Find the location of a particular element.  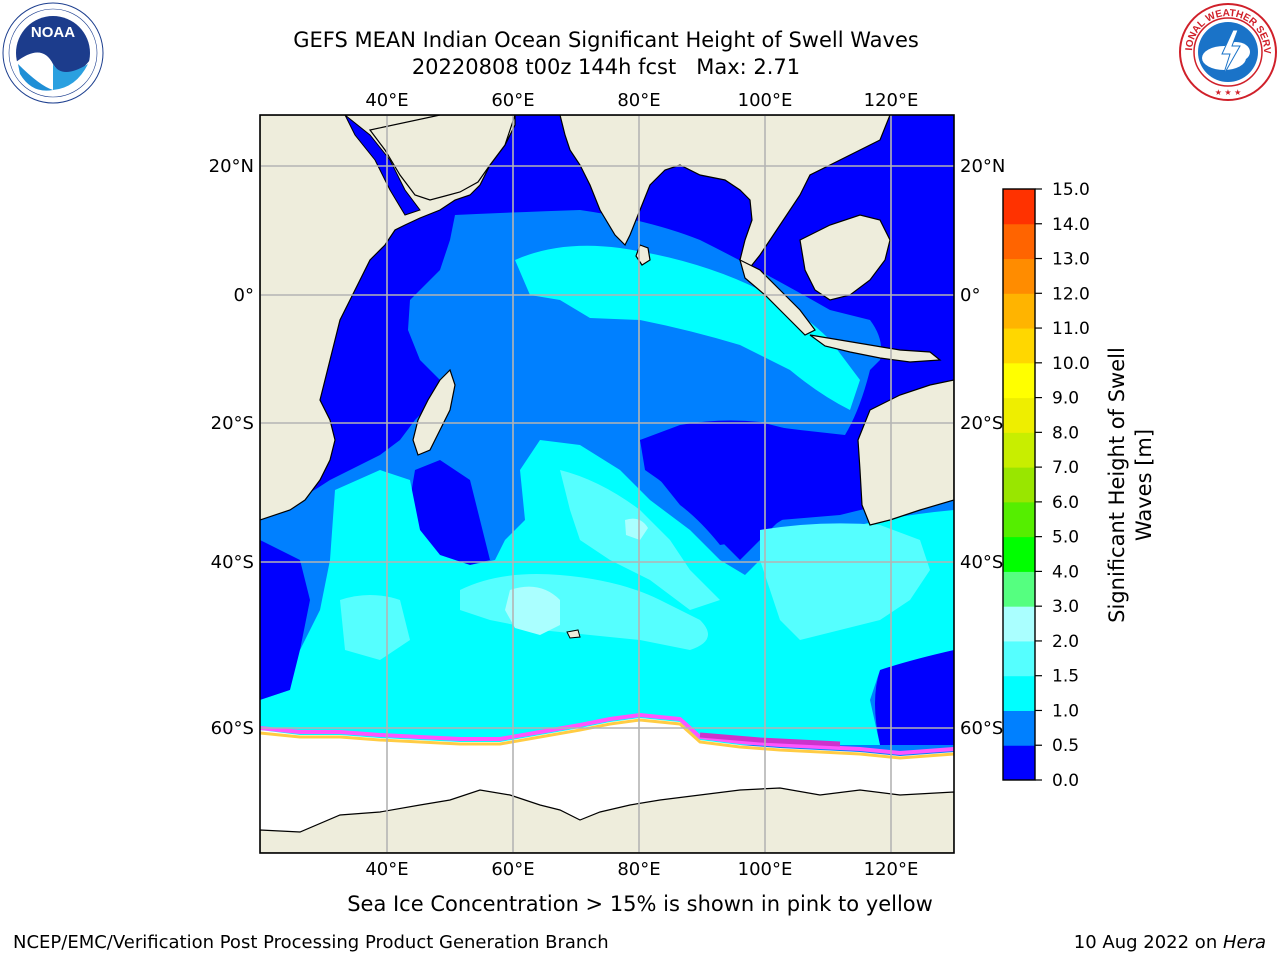

ocean-swell-2.0-3.0-max-patch is located at coordinates (532, 610).